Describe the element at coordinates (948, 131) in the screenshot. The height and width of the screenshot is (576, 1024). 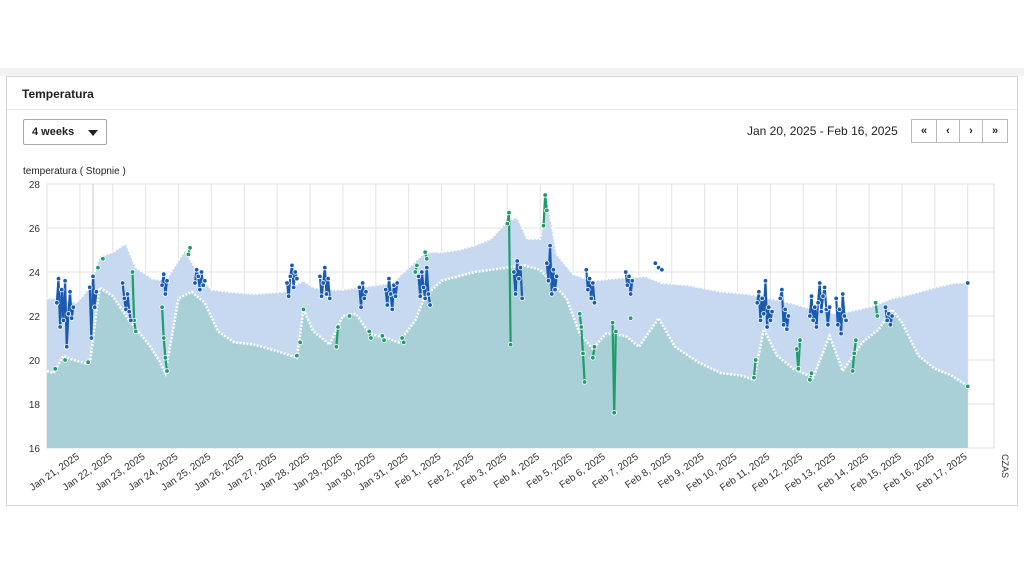
I see `nav-prev-button: ‹` at that location.